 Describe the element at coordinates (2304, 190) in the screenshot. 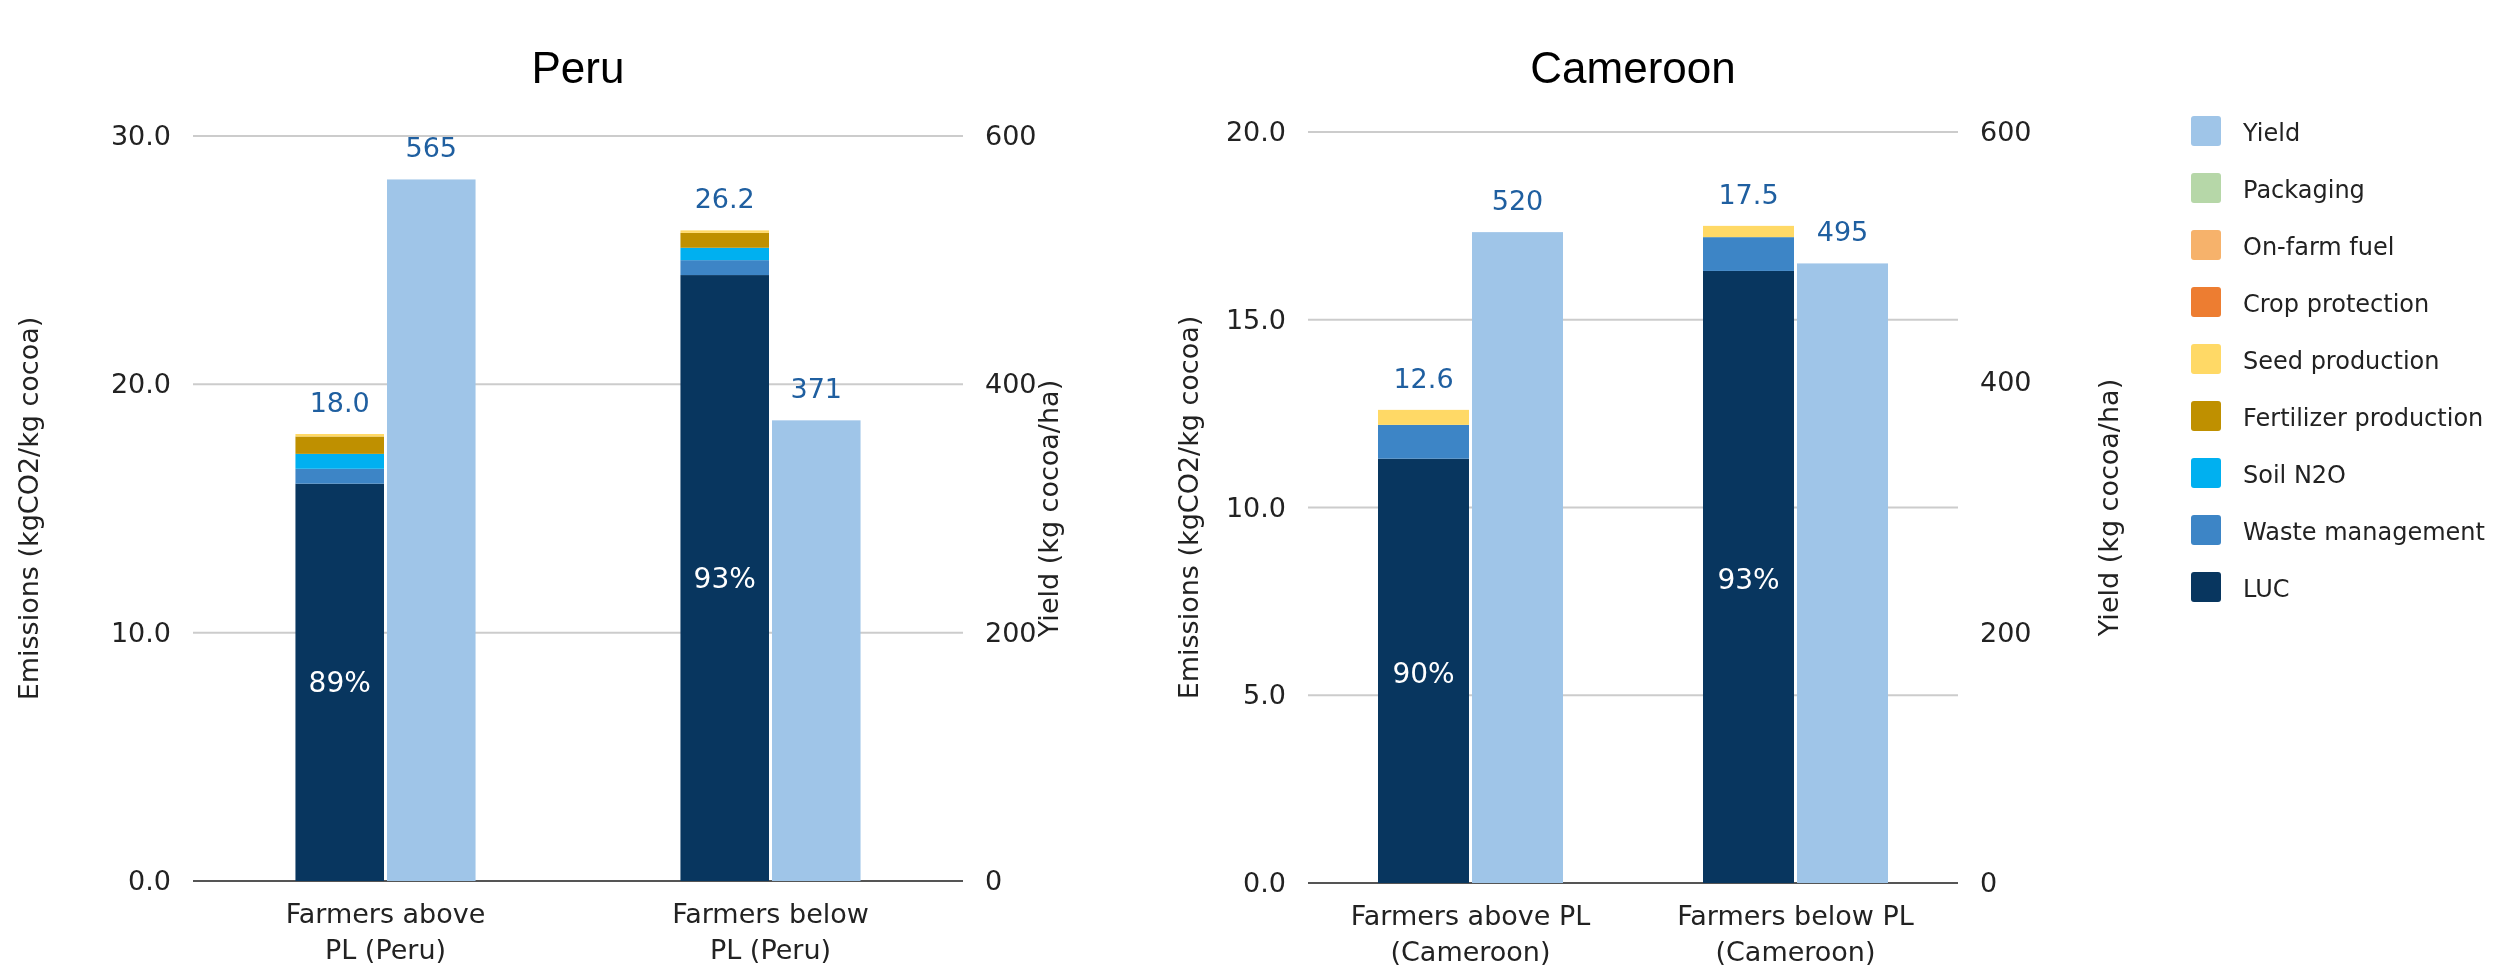

I see `legend-label: Packaging` at that location.